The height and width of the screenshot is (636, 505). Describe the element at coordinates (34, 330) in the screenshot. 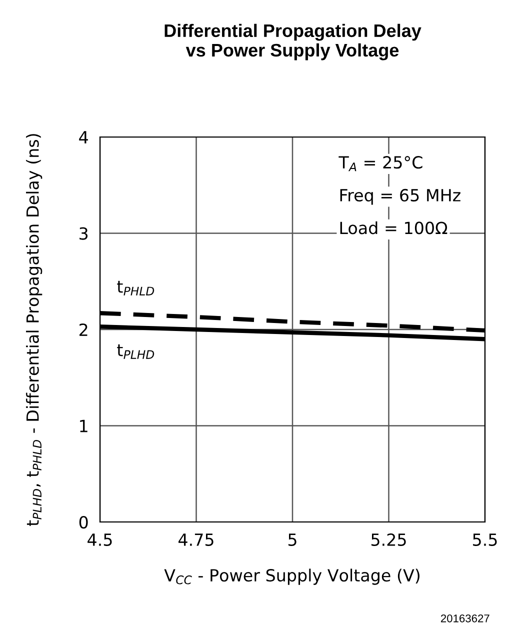

I see `y-axis-title: t$_{PLHD}$, t$_{PHLD}$ - Differential Propagation Delay (ns)` at that location.